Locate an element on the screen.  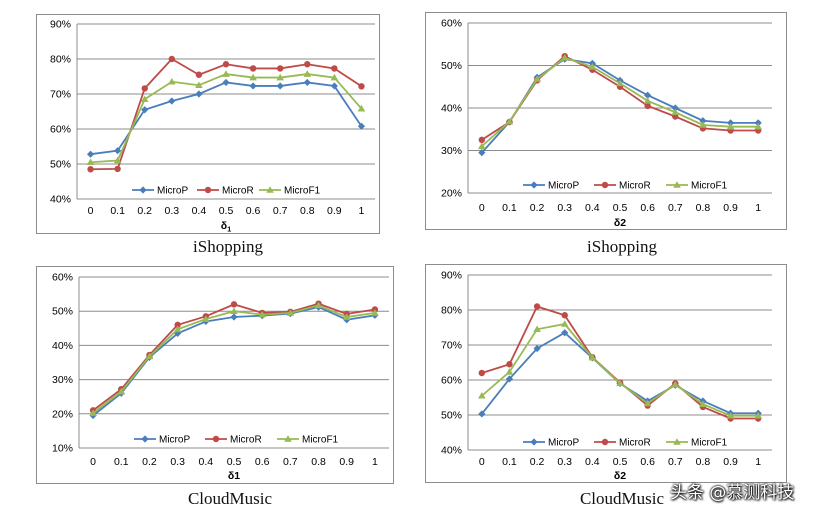
series-line-microf1 is located at coordinates (234, 359).